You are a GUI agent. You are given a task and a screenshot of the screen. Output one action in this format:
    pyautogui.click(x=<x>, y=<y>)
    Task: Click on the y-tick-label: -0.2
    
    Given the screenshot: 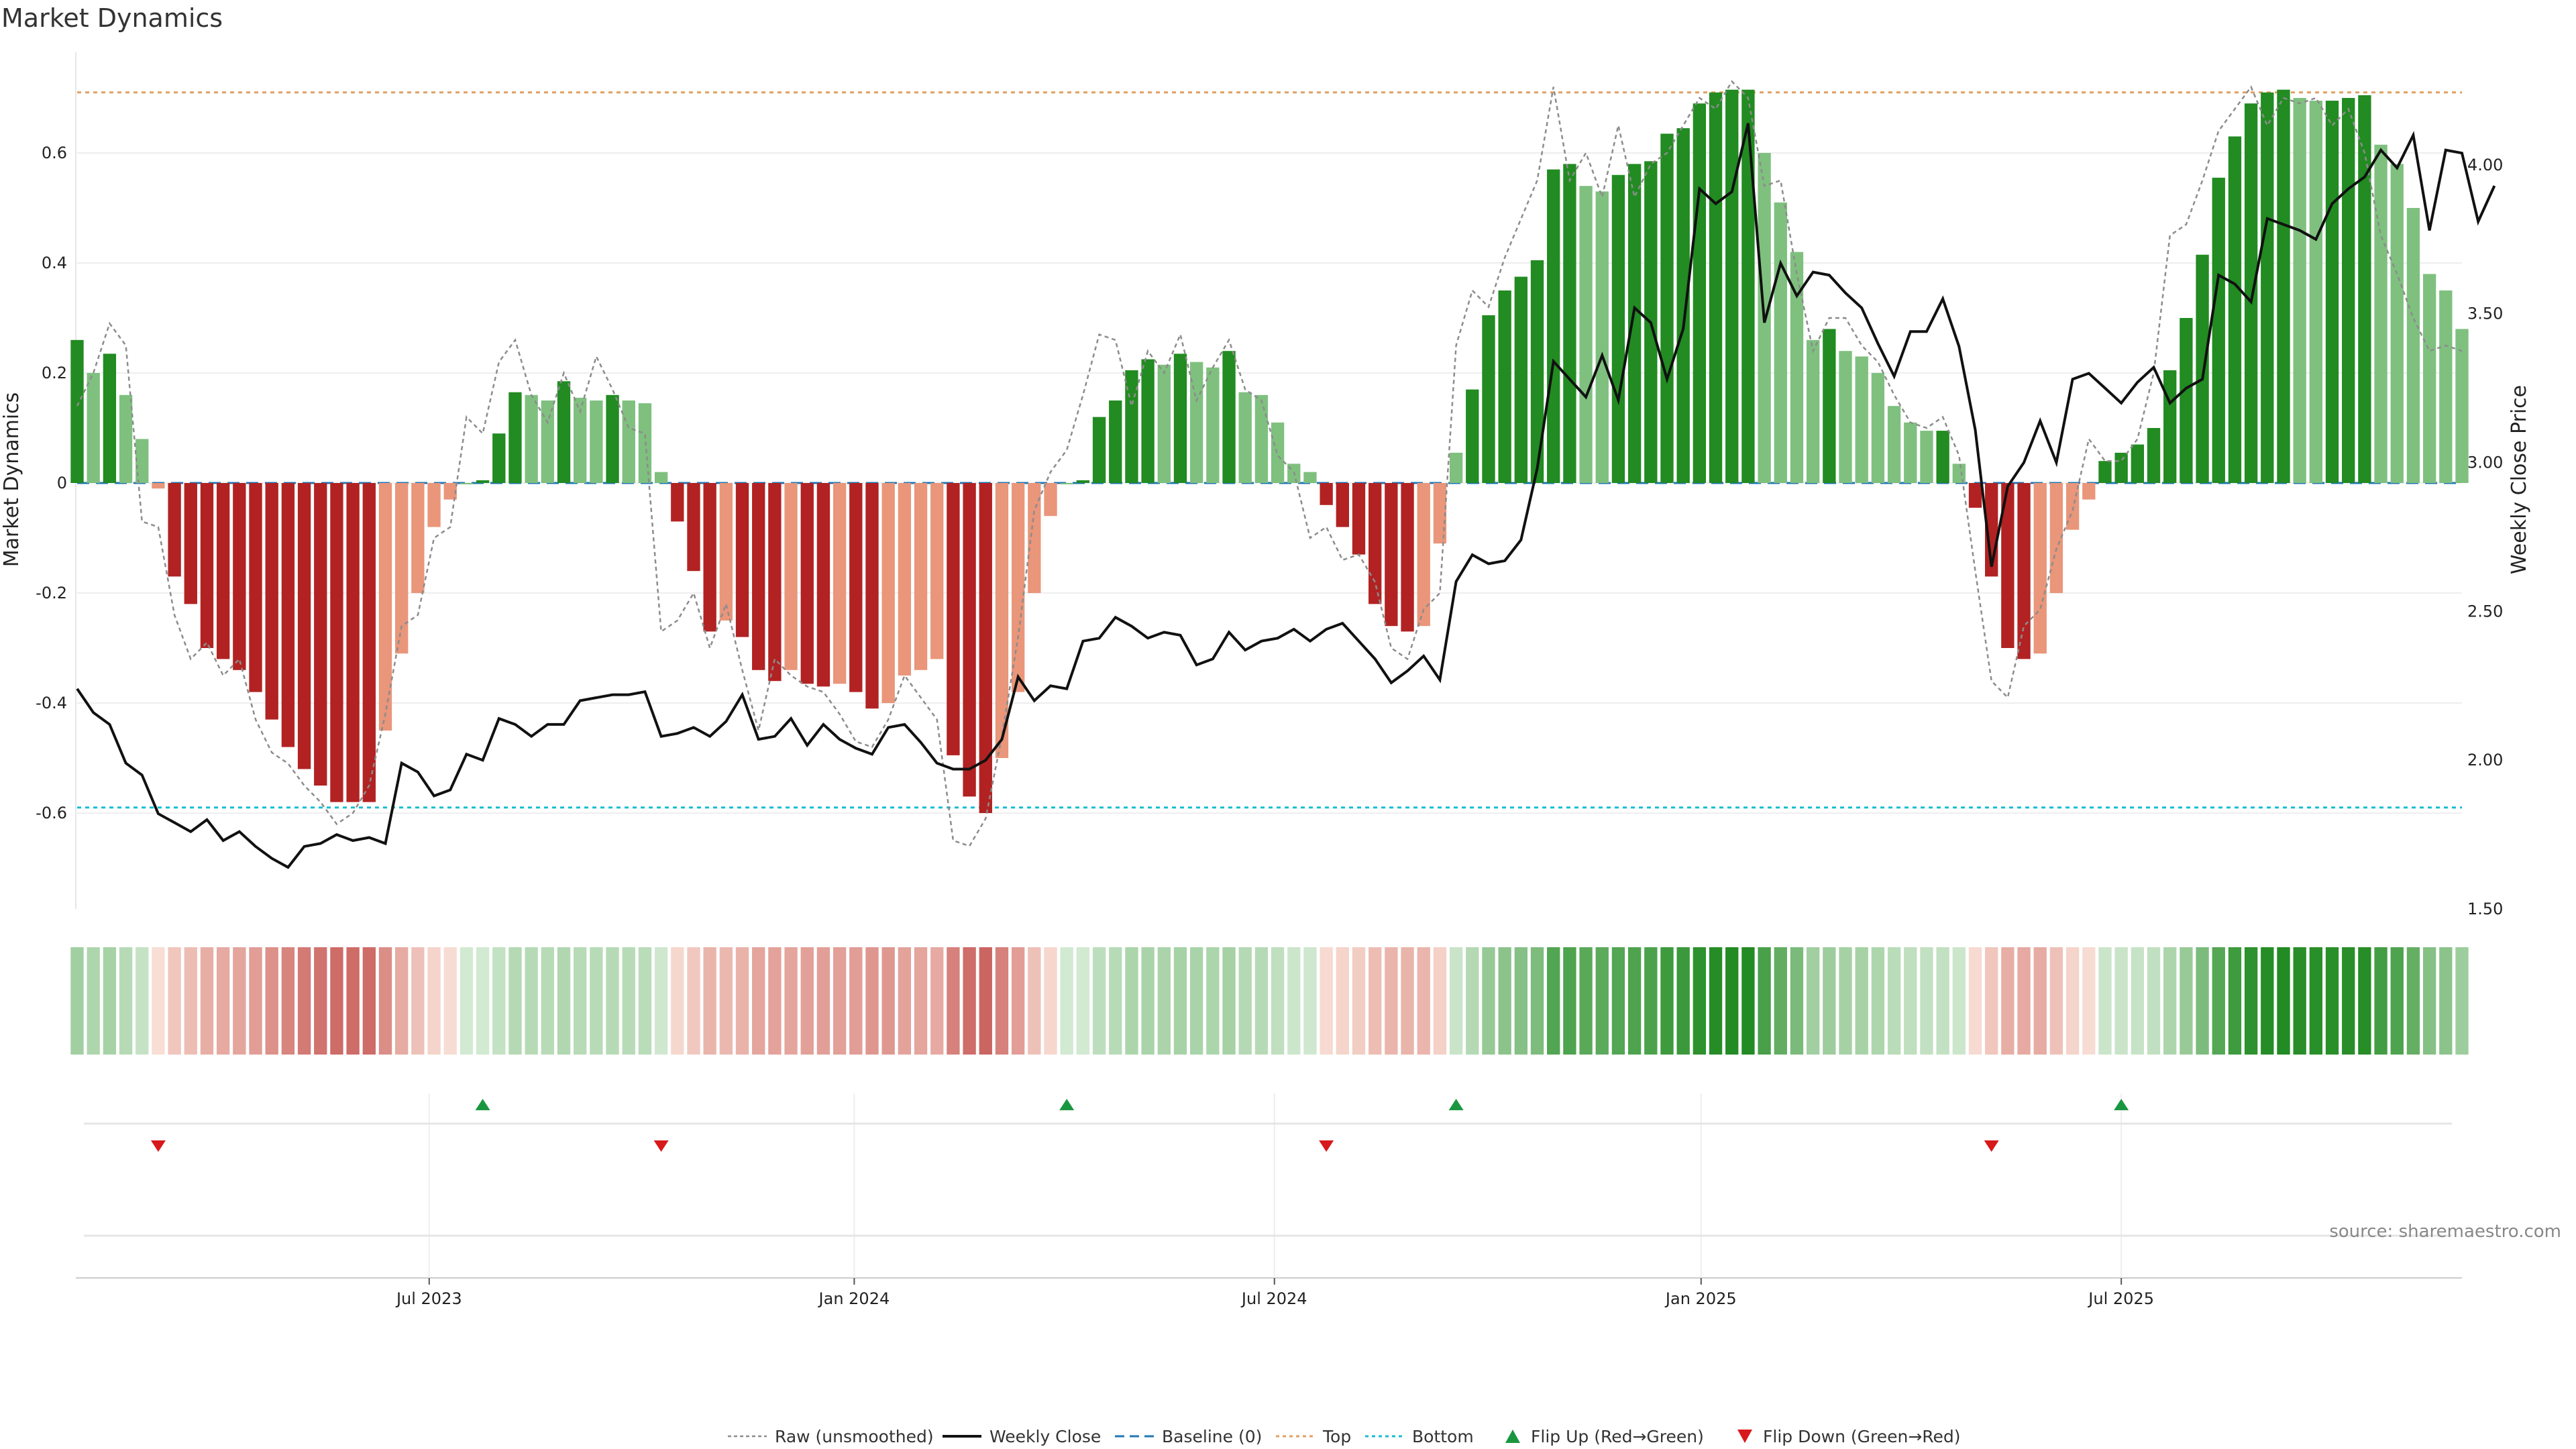 What is the action you would take?
    pyautogui.click(x=51, y=593)
    